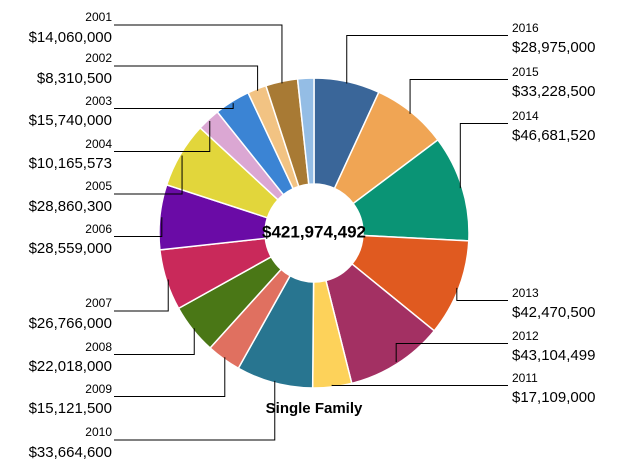  I want to click on category-label: 2009, so click(98, 389).